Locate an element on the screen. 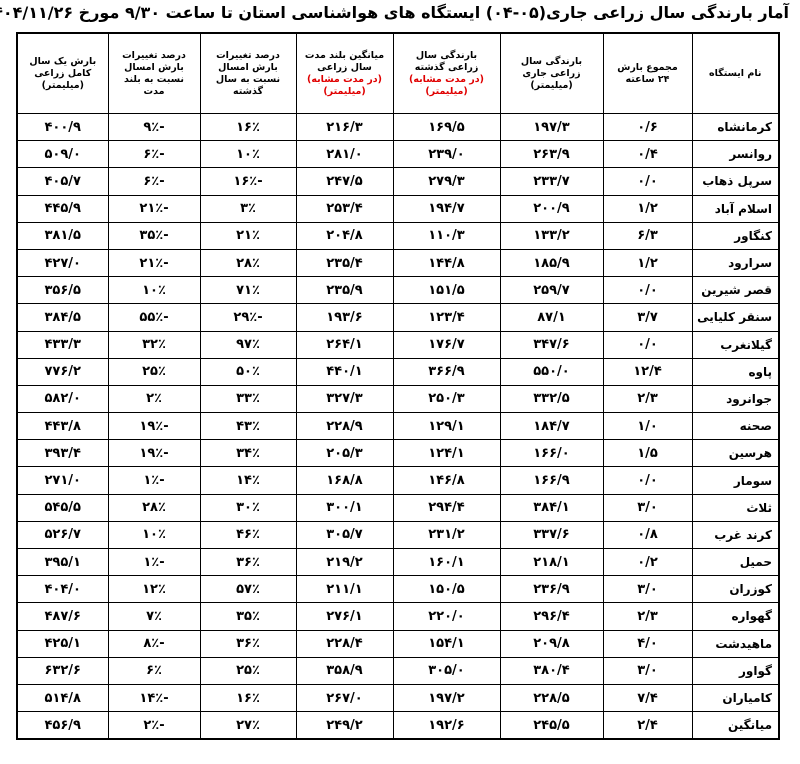 The height and width of the screenshot is (764, 800). cell: ۴۰۴/۰ is located at coordinates (63, 589).